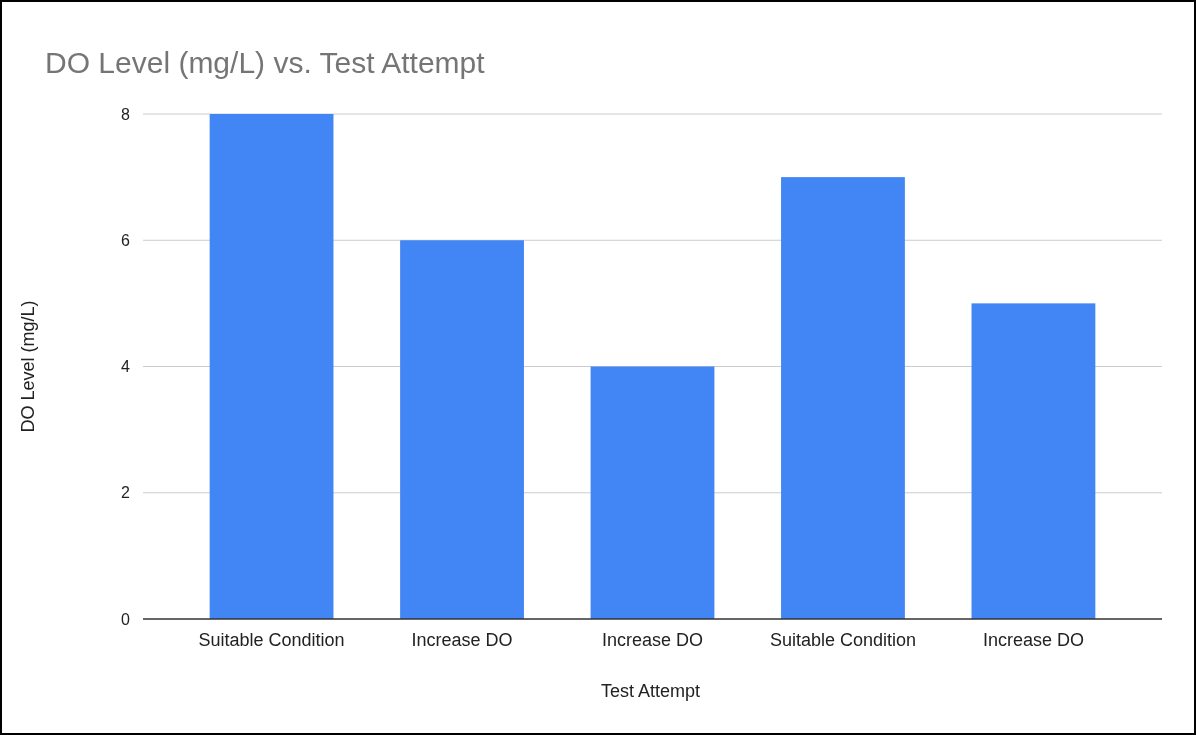 The height and width of the screenshot is (735, 1196). What do you see at coordinates (265, 62) in the screenshot?
I see `chart-title: DO Level (mg/L) vs. Test Attempt` at bounding box center [265, 62].